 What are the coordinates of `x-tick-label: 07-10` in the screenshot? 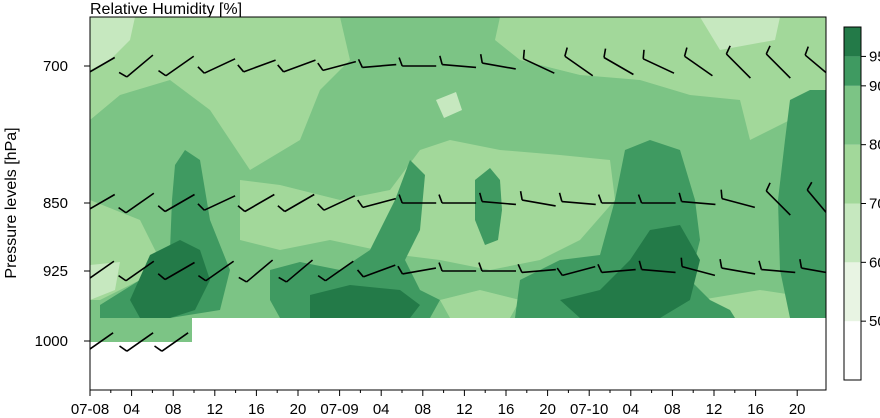 It's located at (589, 409).